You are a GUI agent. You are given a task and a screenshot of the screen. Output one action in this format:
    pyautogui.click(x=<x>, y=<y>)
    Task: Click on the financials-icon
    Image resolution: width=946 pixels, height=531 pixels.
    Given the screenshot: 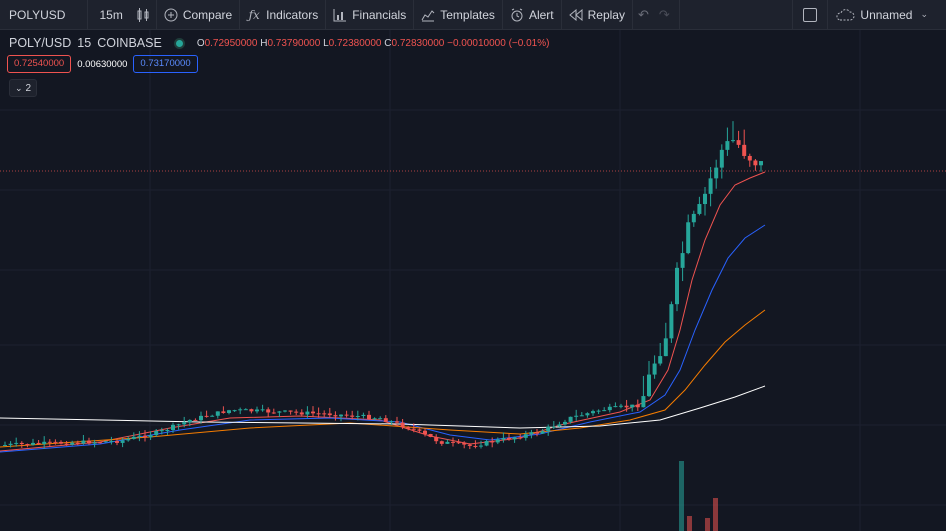 What is the action you would take?
    pyautogui.click(x=340, y=15)
    